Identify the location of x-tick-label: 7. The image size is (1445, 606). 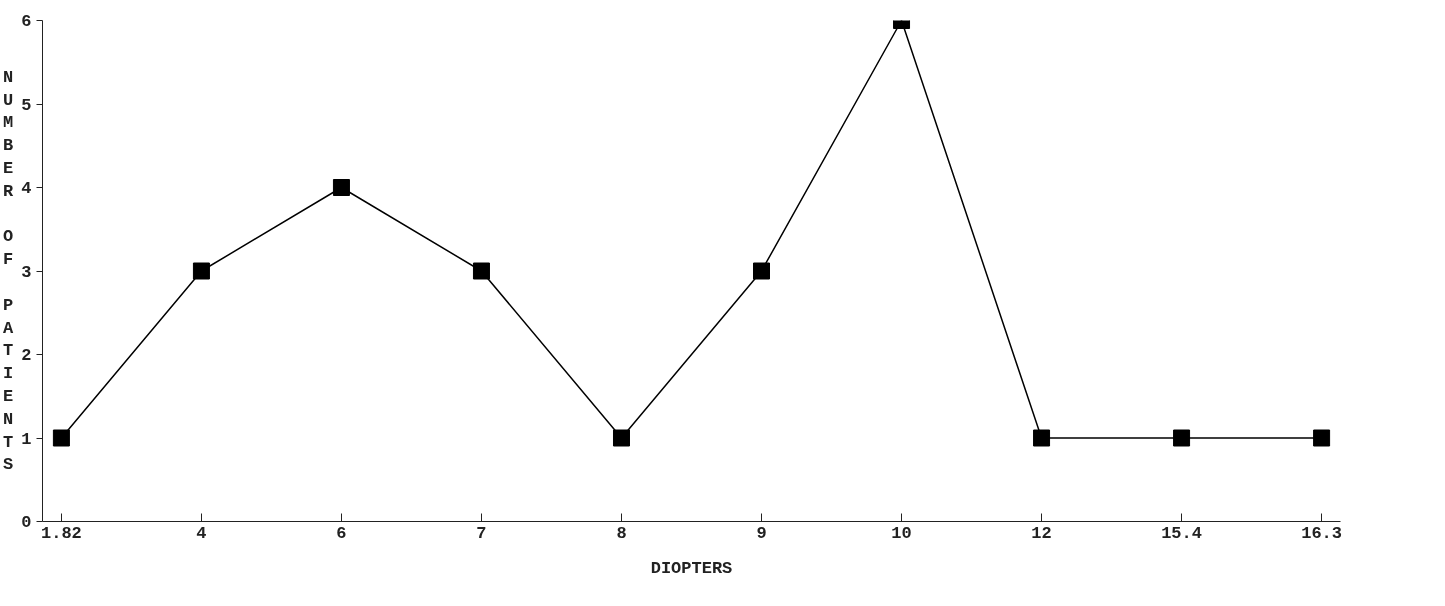
(481, 533).